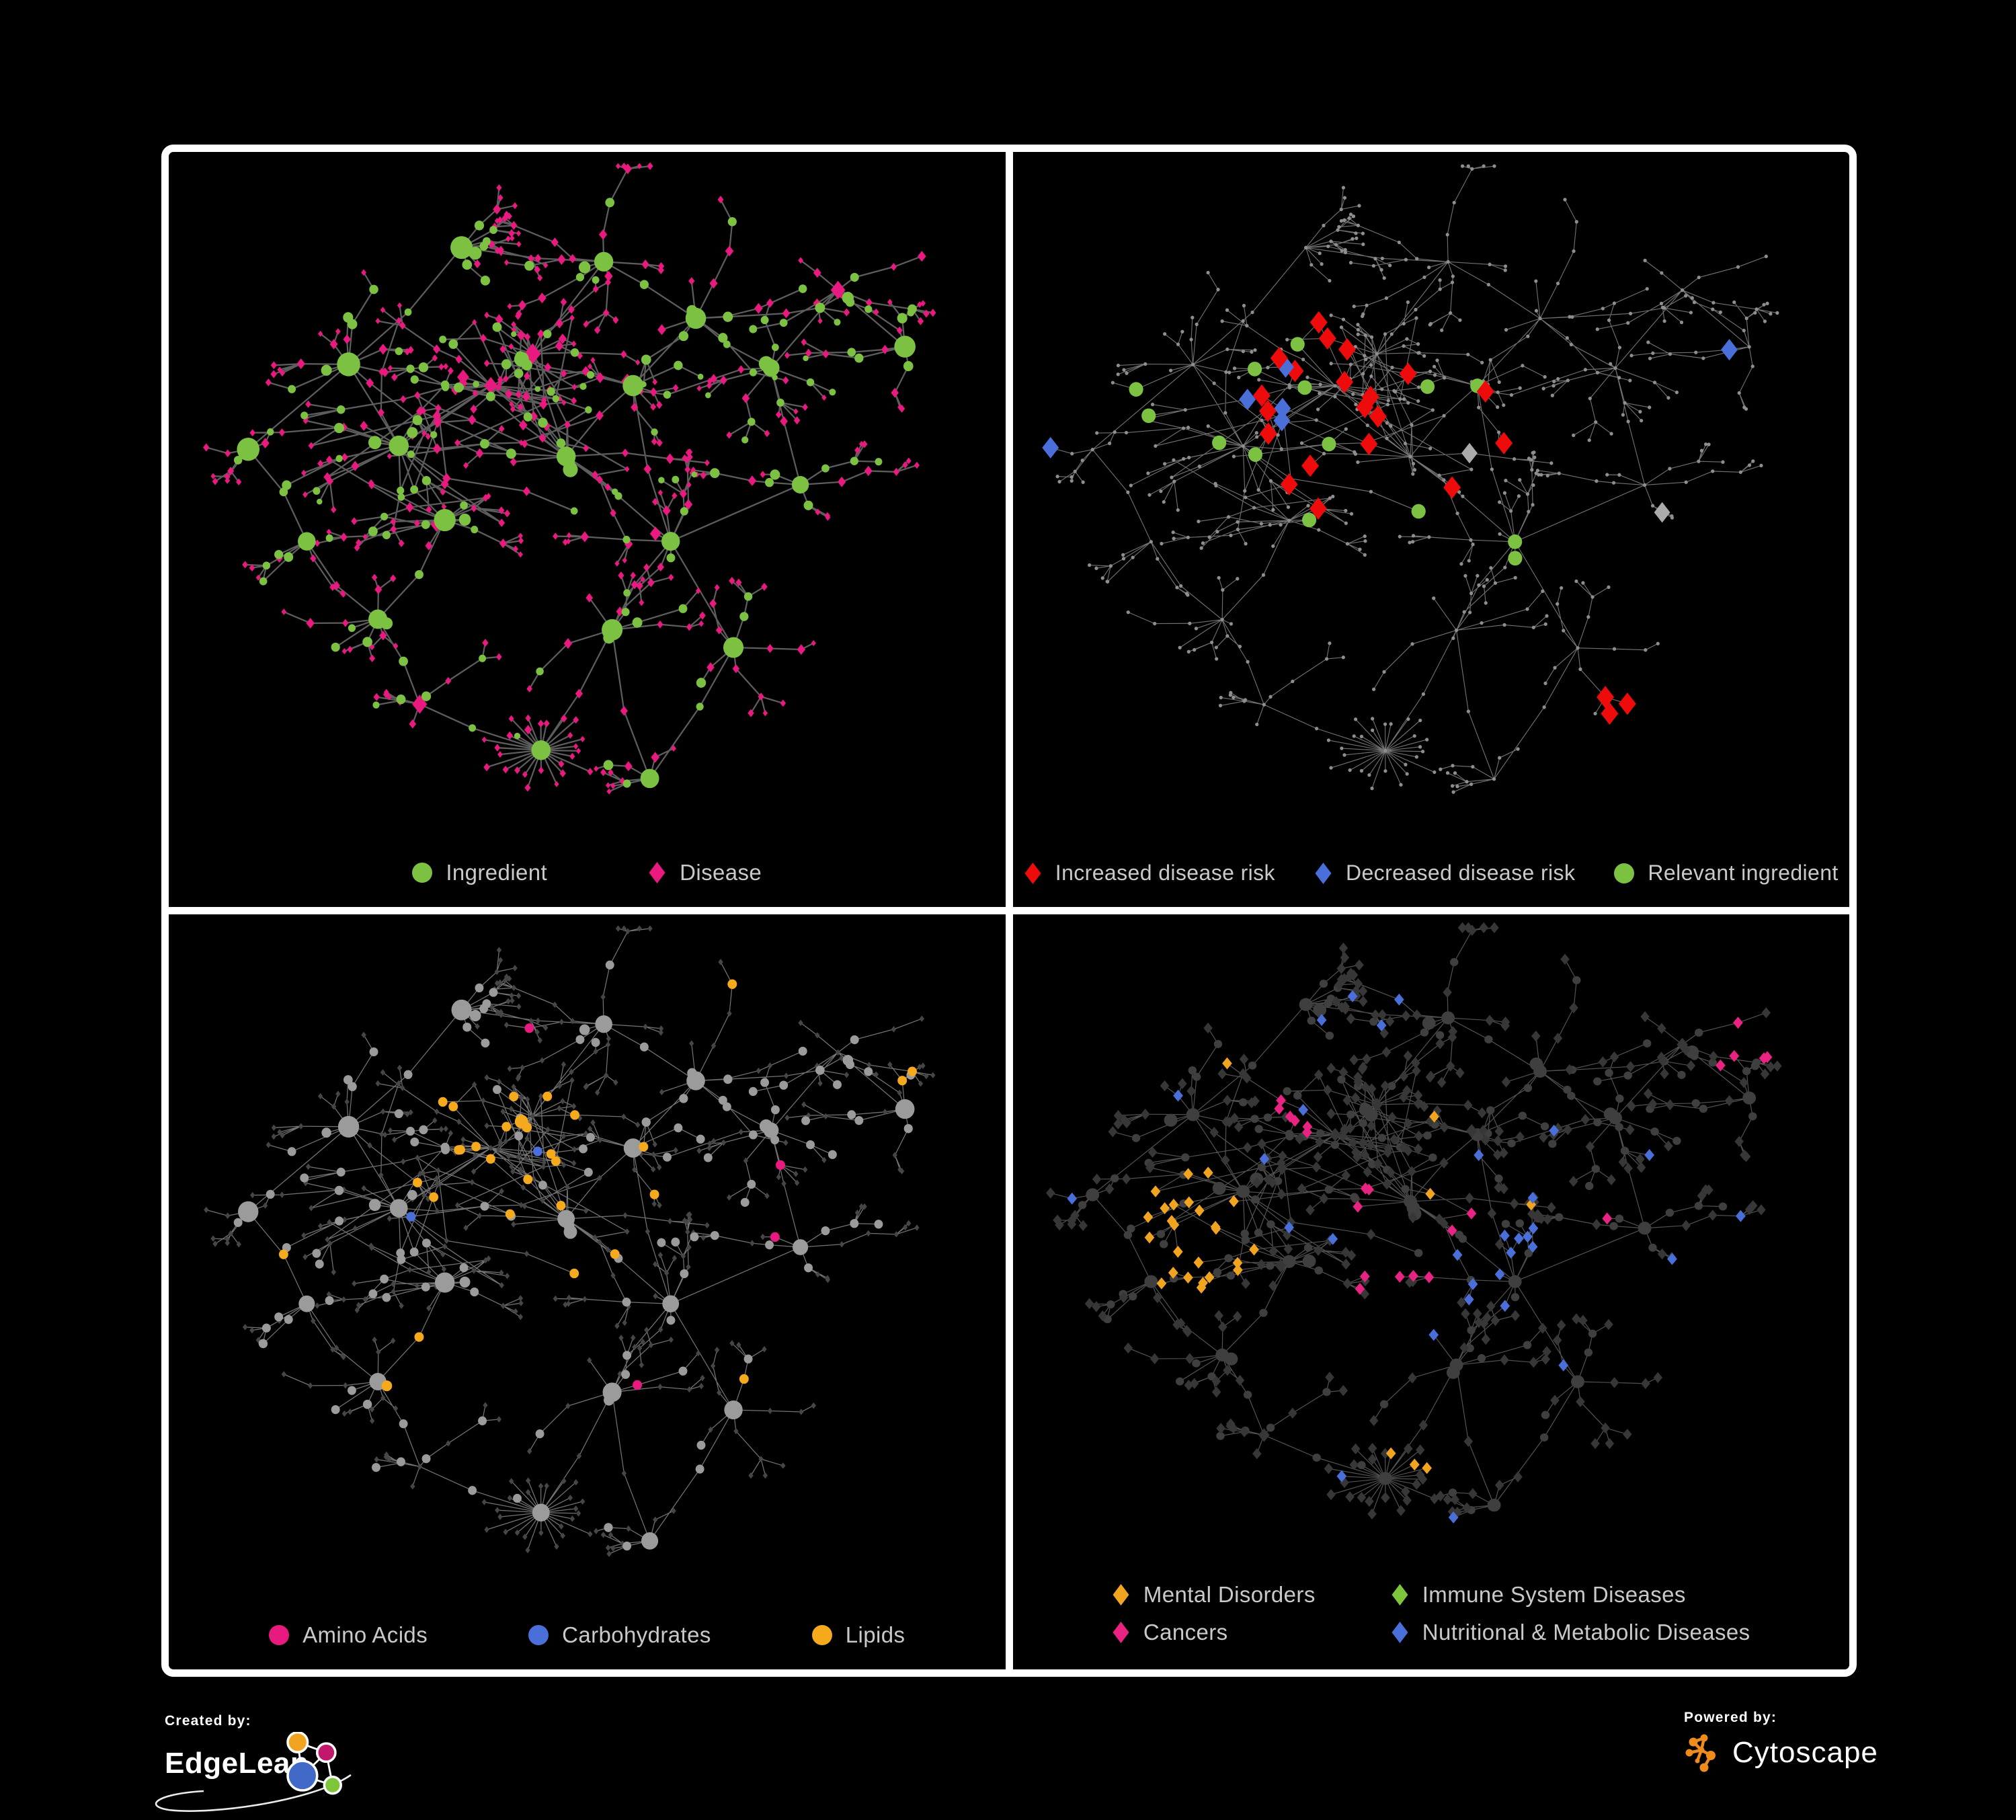 The image size is (2016, 1820). I want to click on macronutrient-graph, so click(570, 1241).